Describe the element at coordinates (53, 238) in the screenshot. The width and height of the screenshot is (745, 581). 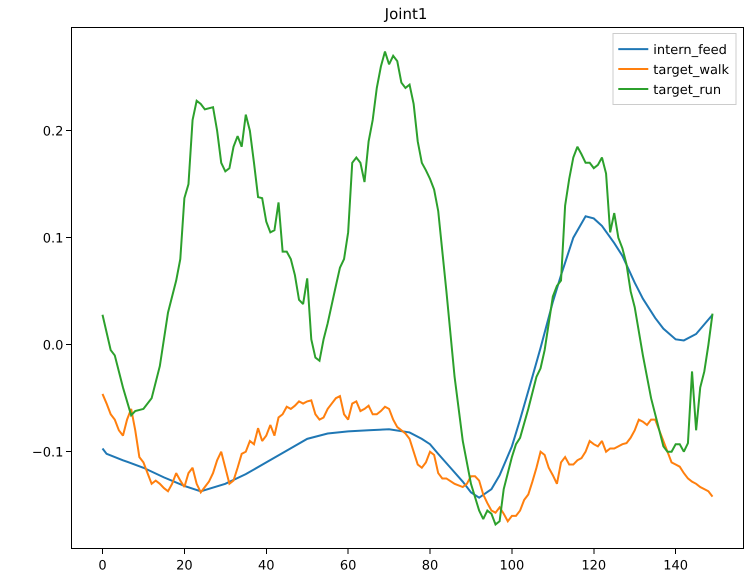
I see `y-tick-label: 0.1` at that location.